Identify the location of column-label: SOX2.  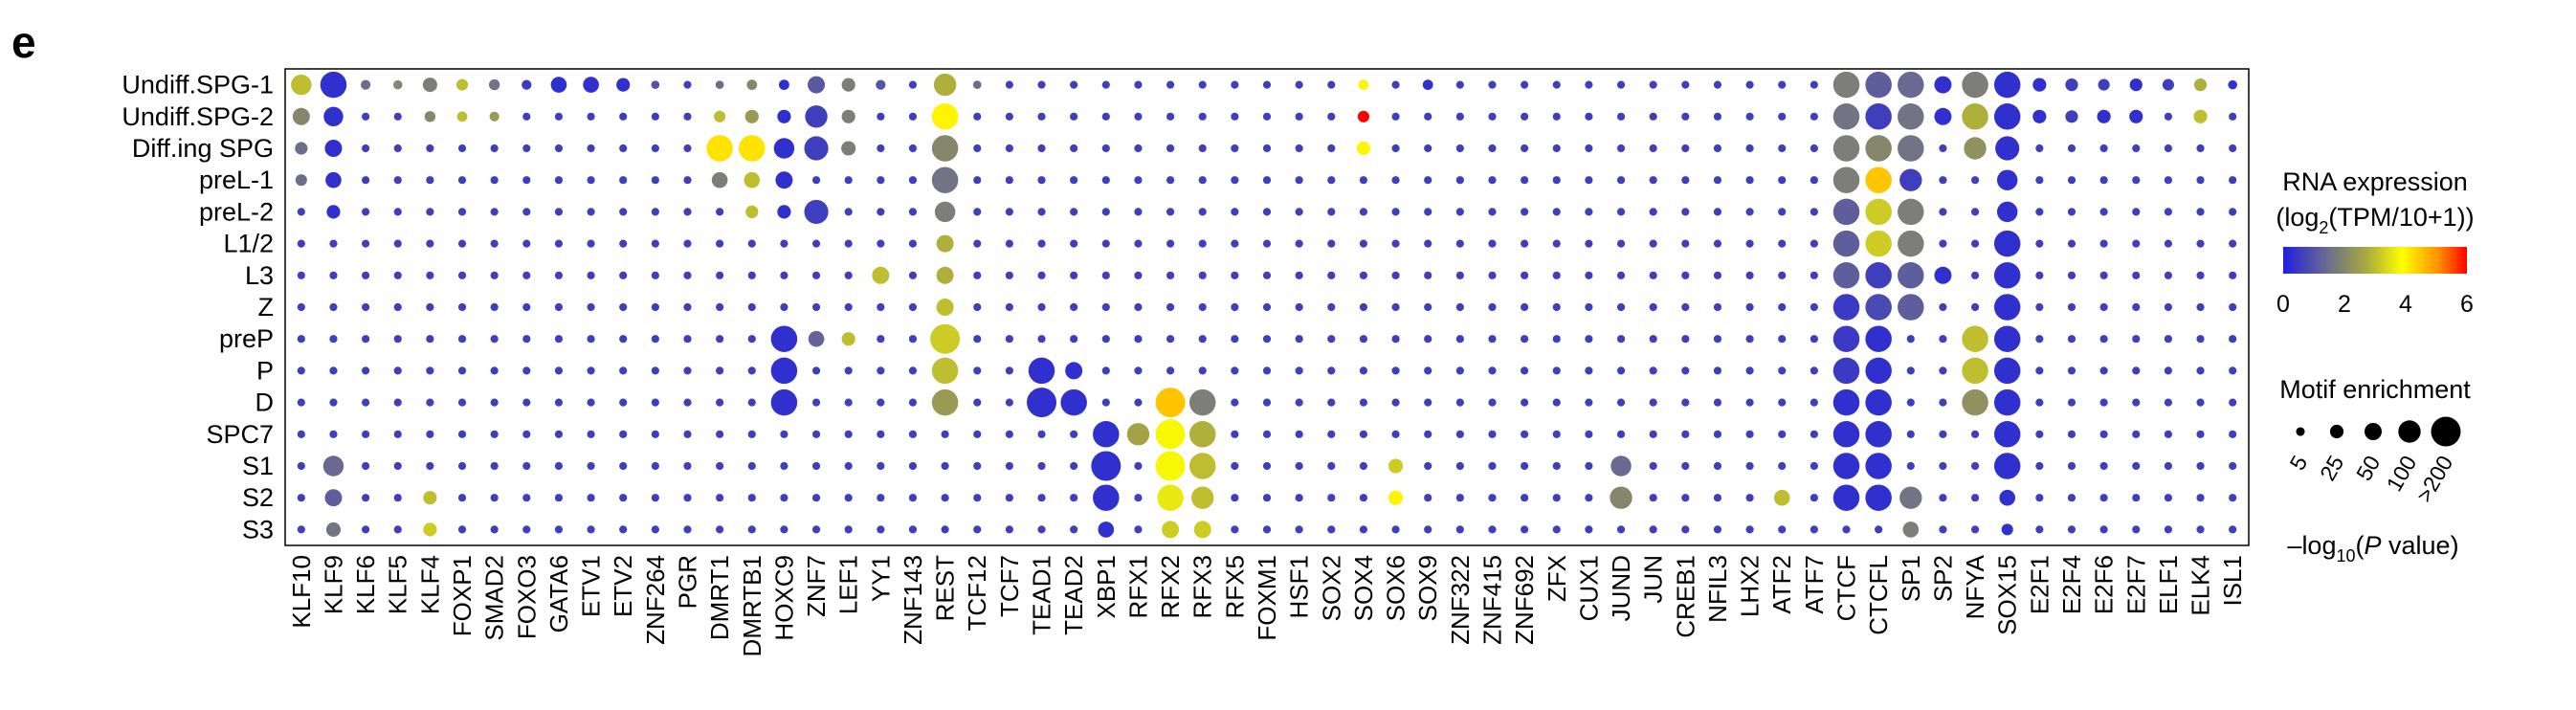
(1331, 588).